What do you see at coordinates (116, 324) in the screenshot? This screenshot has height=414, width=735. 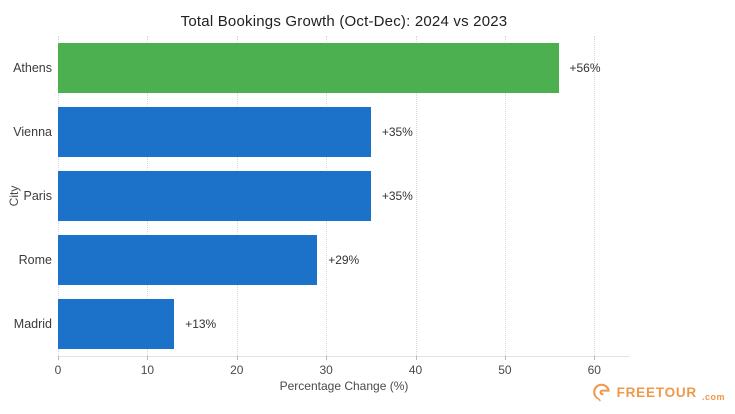 I see `bar-madrid` at bounding box center [116, 324].